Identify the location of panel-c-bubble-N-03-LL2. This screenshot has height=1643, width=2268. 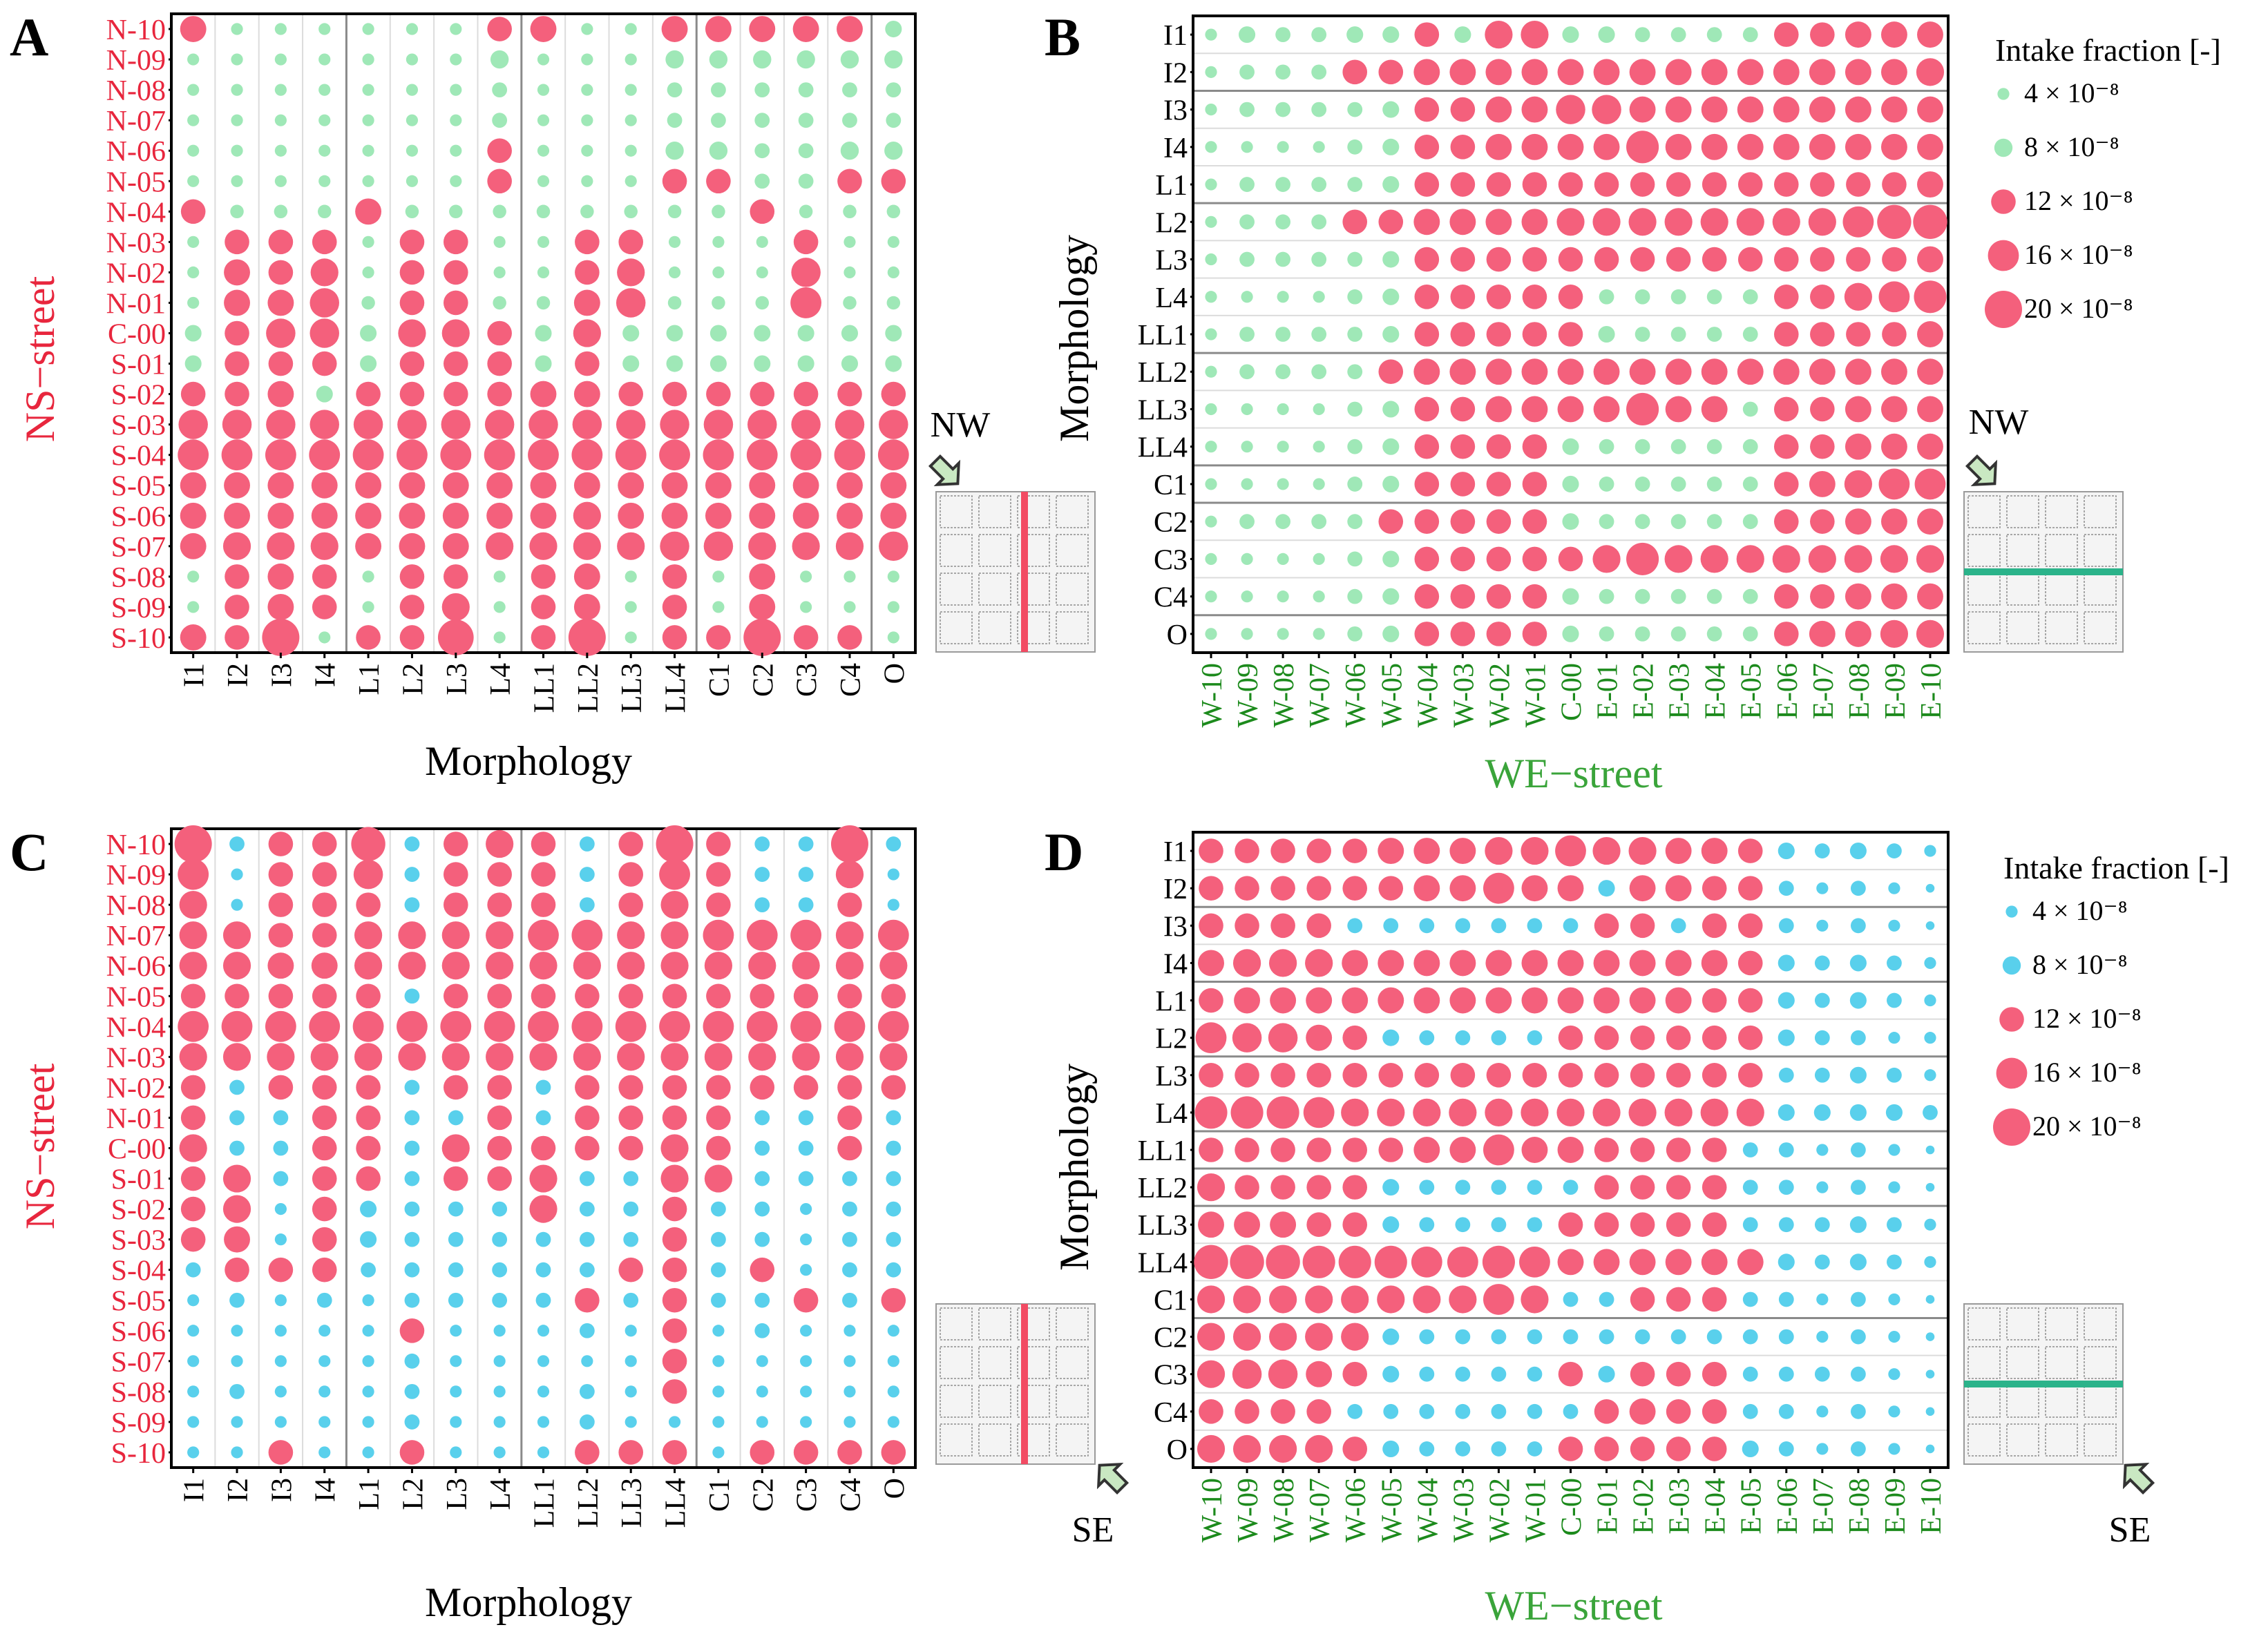
(587, 1057).